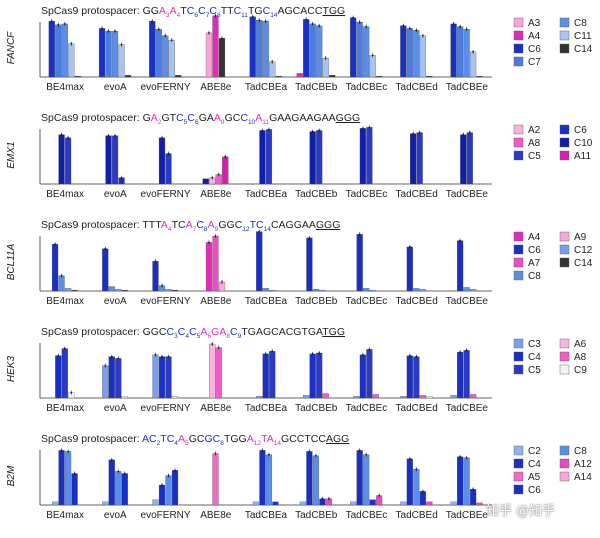  I want to click on protospacer-subscript: 14, so click(278, 443).